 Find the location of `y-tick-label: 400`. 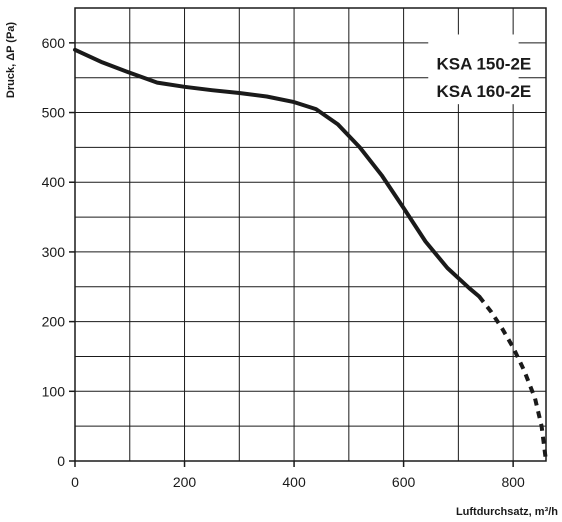

y-tick-label: 400 is located at coordinates (54, 182).